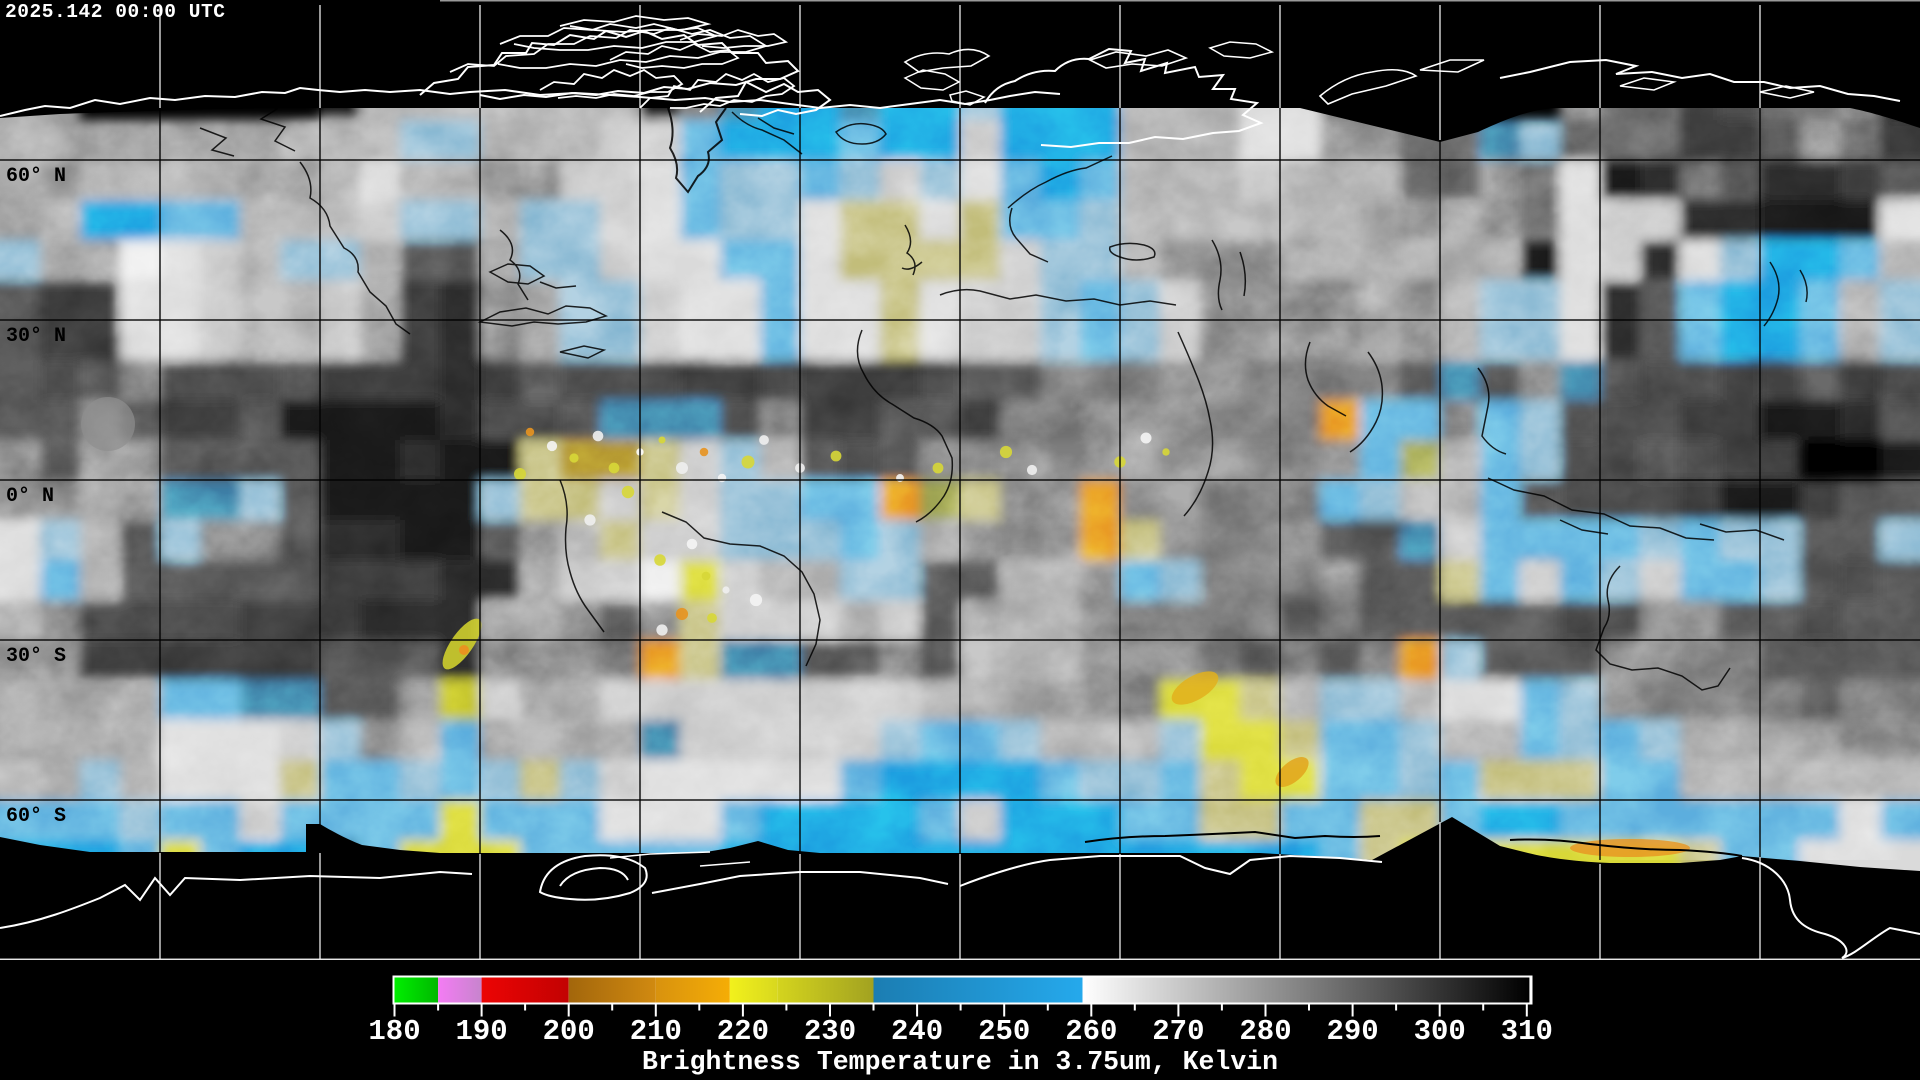 The width and height of the screenshot is (1920, 1080). What do you see at coordinates (830, 1031) in the screenshot?
I see `svg-text: 230` at bounding box center [830, 1031].